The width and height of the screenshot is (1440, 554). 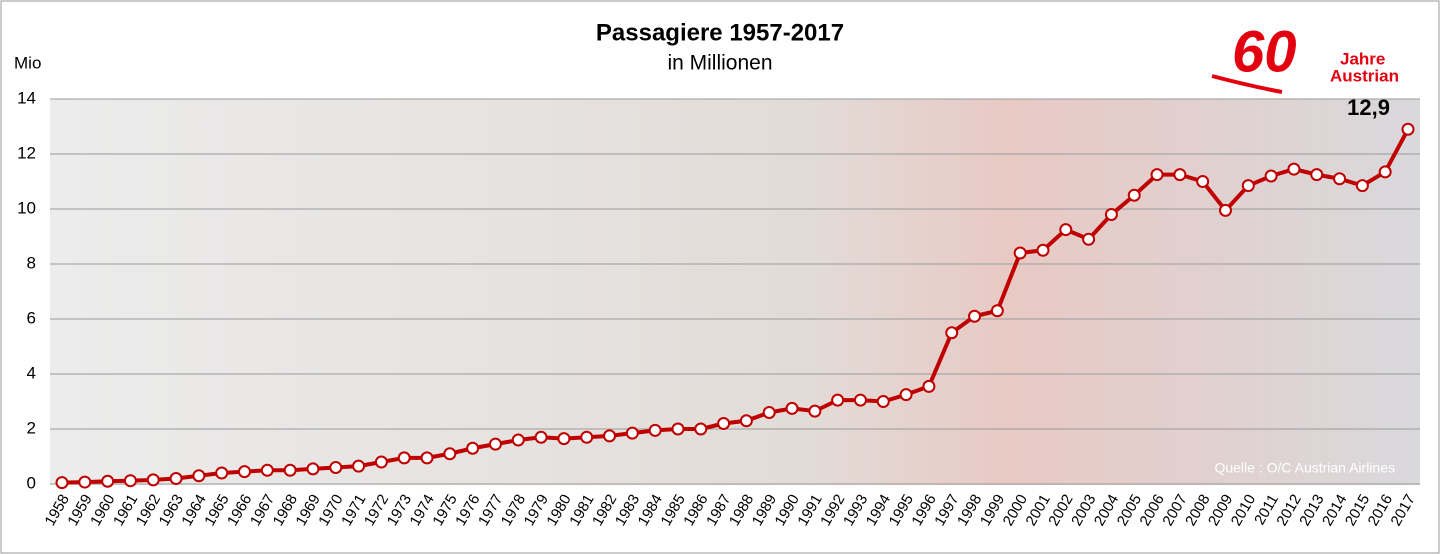 What do you see at coordinates (1362, 58) in the screenshot?
I see `logo-text: Jahre` at bounding box center [1362, 58].